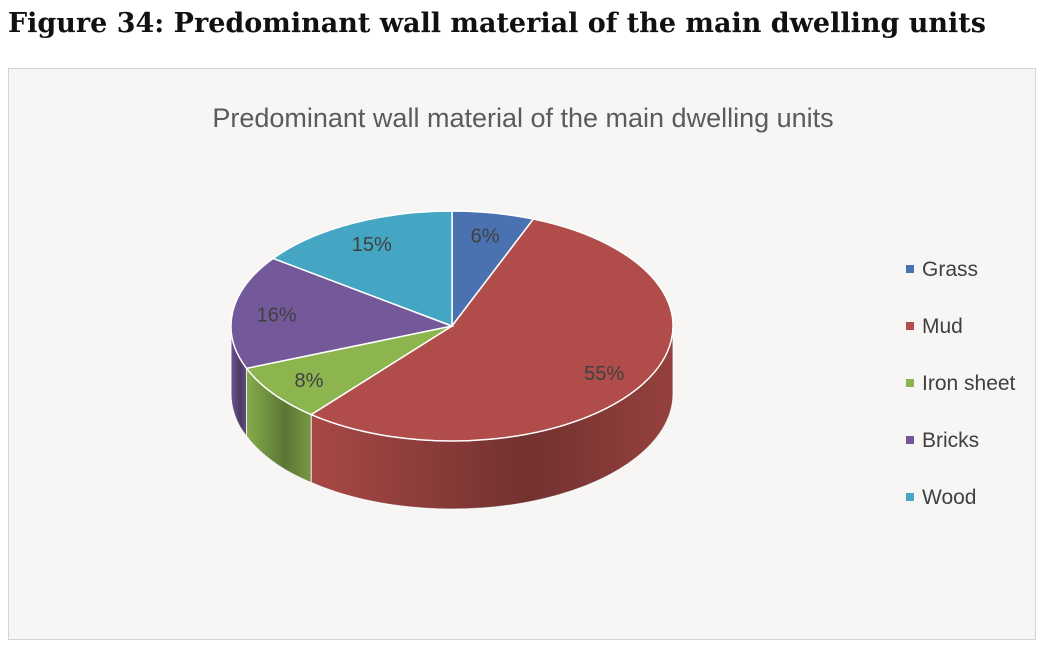 The image size is (1057, 654). I want to click on pie-slice-mud, so click(491, 330).